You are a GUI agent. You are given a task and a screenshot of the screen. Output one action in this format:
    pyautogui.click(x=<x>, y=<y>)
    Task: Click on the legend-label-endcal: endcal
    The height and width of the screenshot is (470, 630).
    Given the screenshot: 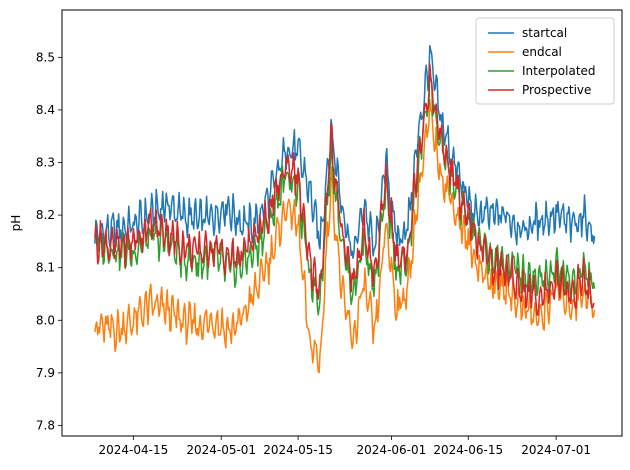 What is the action you would take?
    pyautogui.click(x=542, y=52)
    